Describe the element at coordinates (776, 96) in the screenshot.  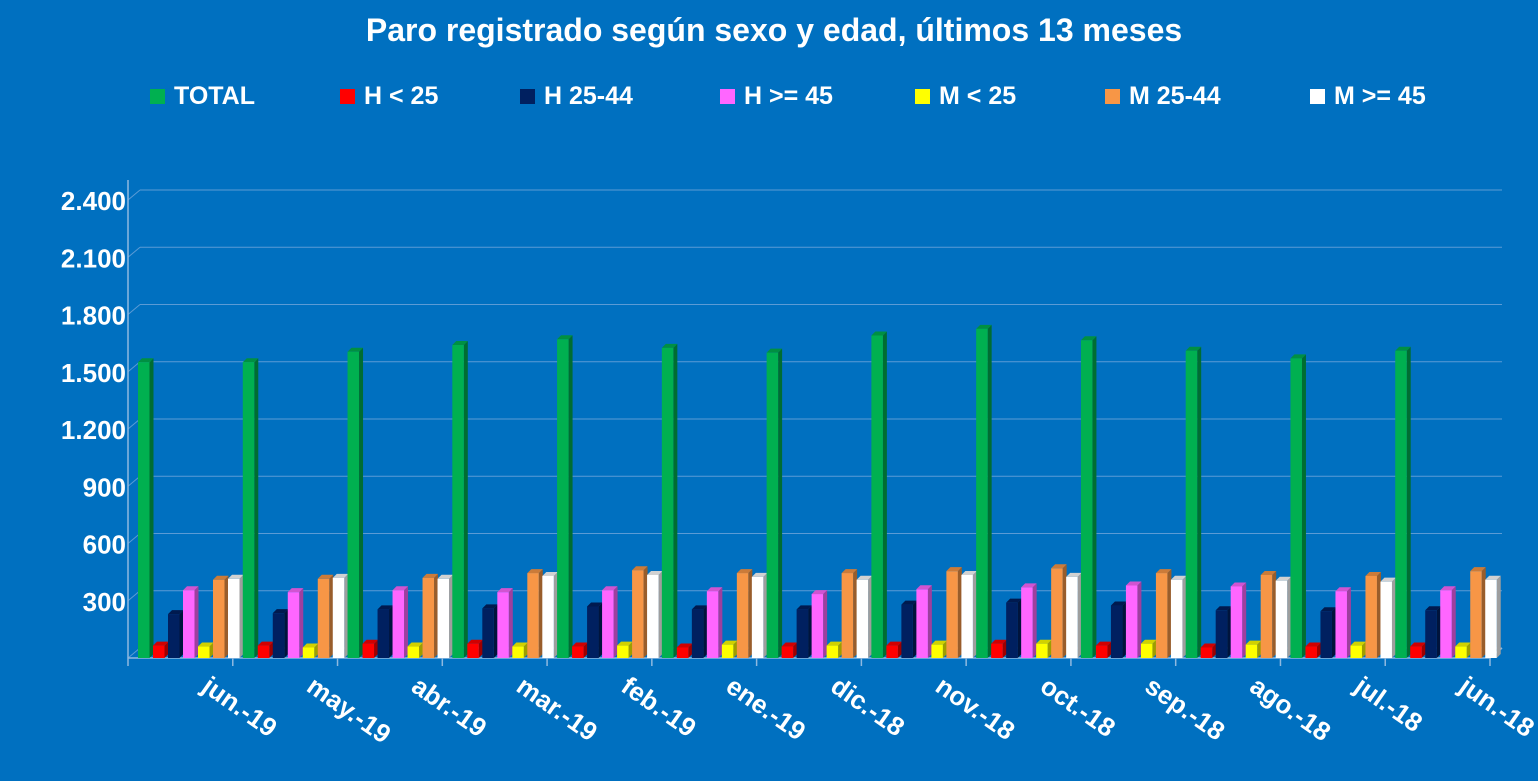
I see `legend-item: H >= 45` at that location.